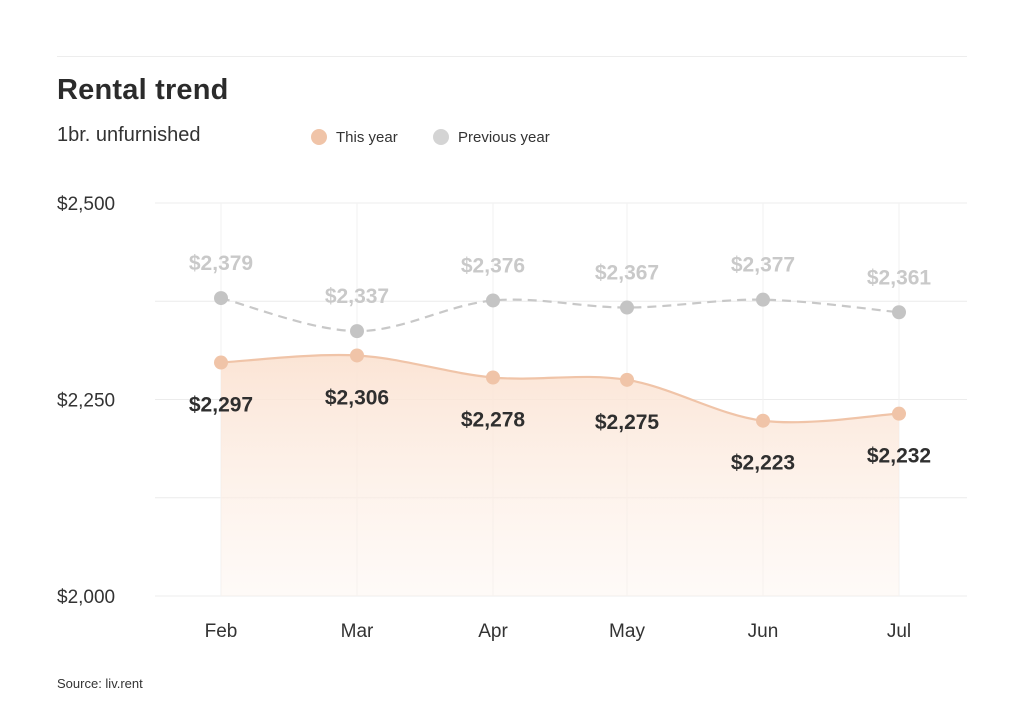  I want to click on data-label-previous-year: $2,379, so click(221, 263).